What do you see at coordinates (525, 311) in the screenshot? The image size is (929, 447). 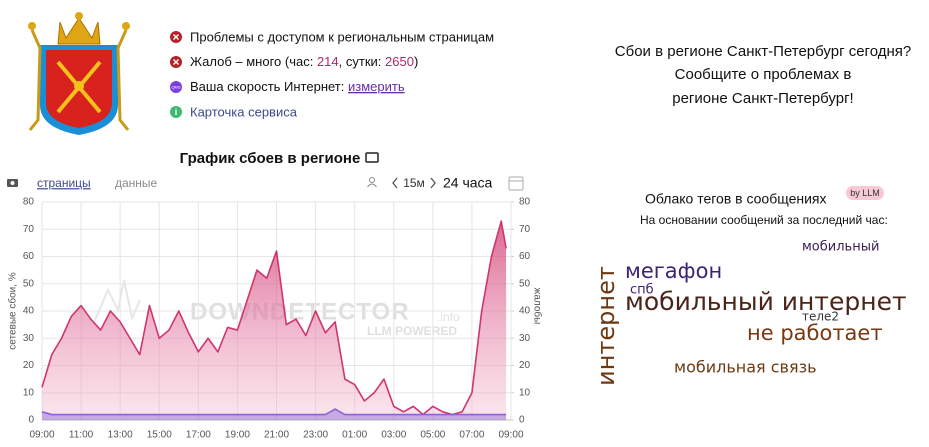 I see `y2-tick-label: 40` at bounding box center [525, 311].